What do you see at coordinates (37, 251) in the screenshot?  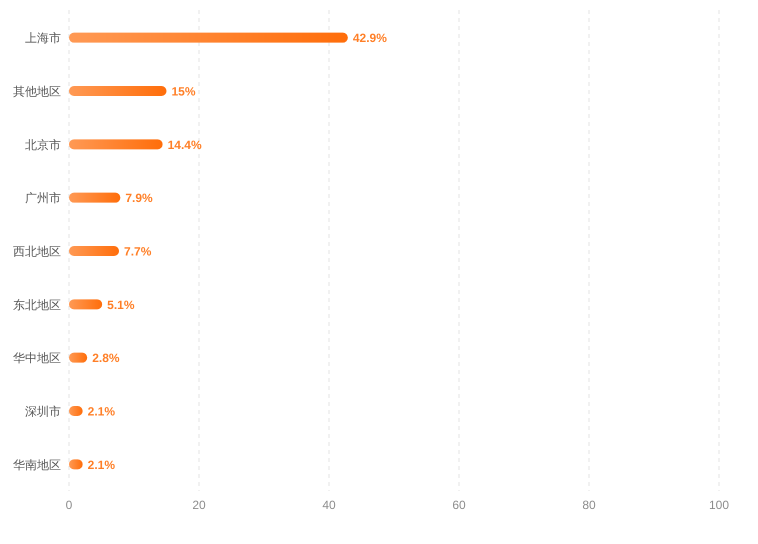 I see `y-tick-label: 西北地区` at bounding box center [37, 251].